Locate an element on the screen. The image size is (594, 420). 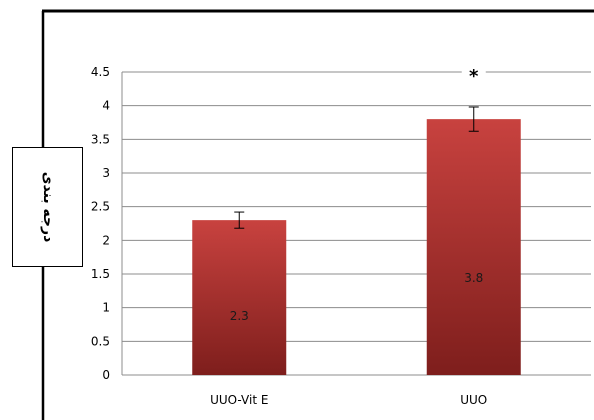
y-axis-label: درجه بندی is located at coordinates (47, 207).